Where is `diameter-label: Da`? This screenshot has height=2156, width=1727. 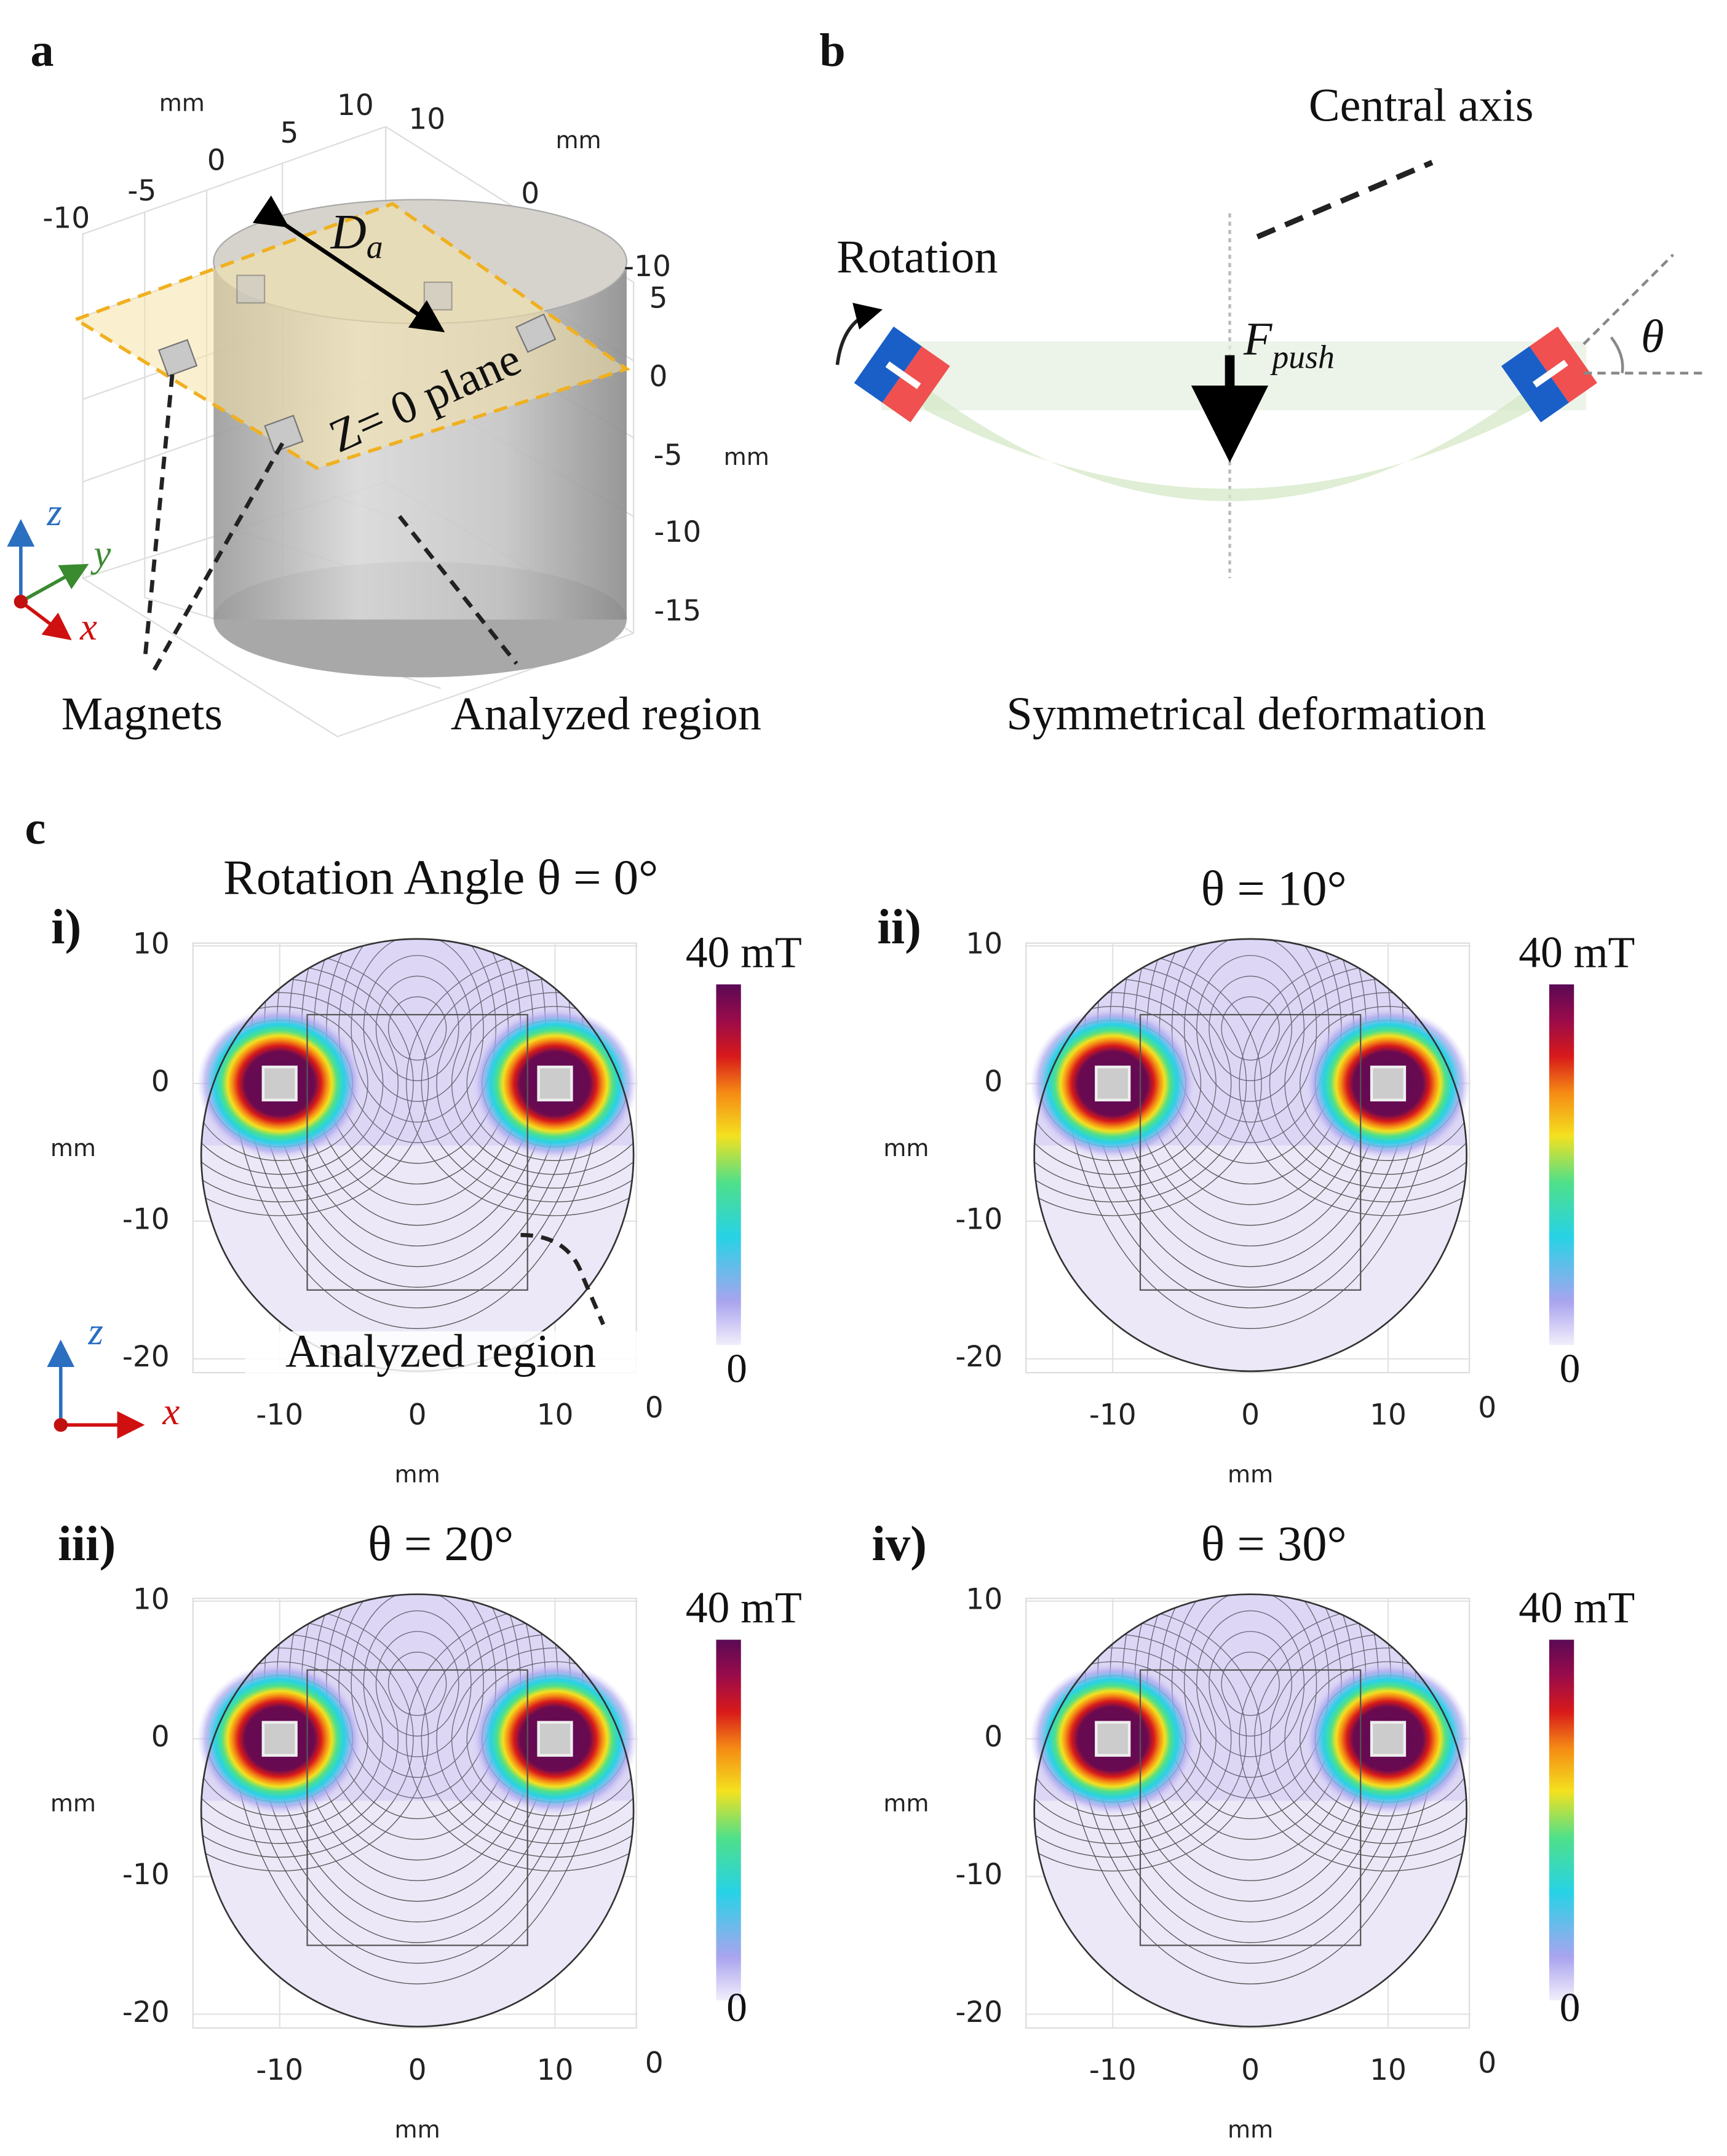 diameter-label: Da is located at coordinates (356, 235).